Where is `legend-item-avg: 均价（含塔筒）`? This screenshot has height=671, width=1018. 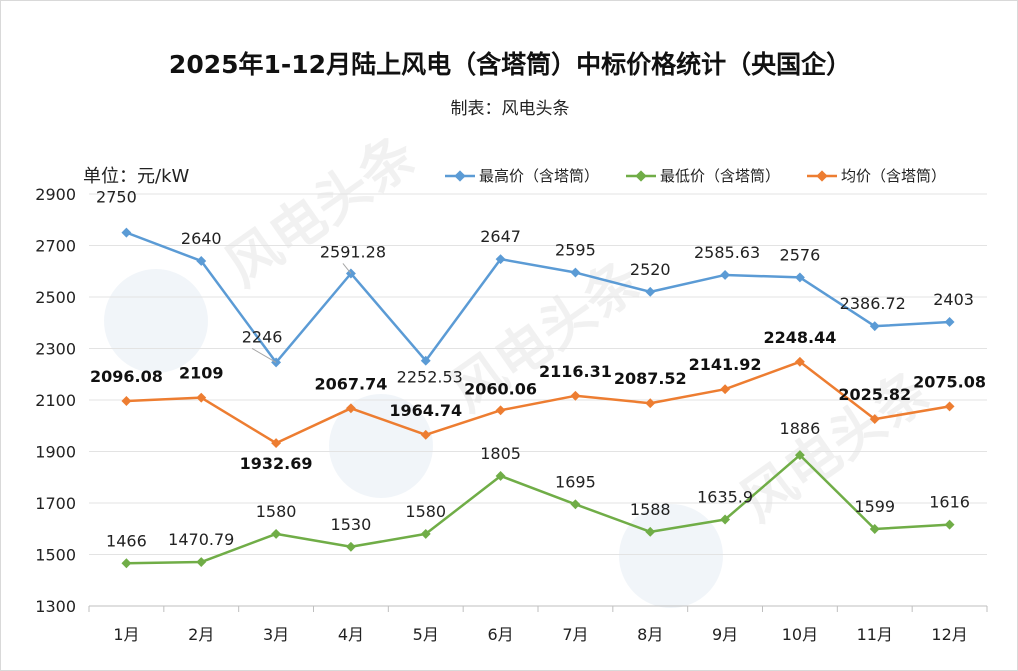 legend-item-avg: 均价（含塔筒） is located at coordinates (876, 176).